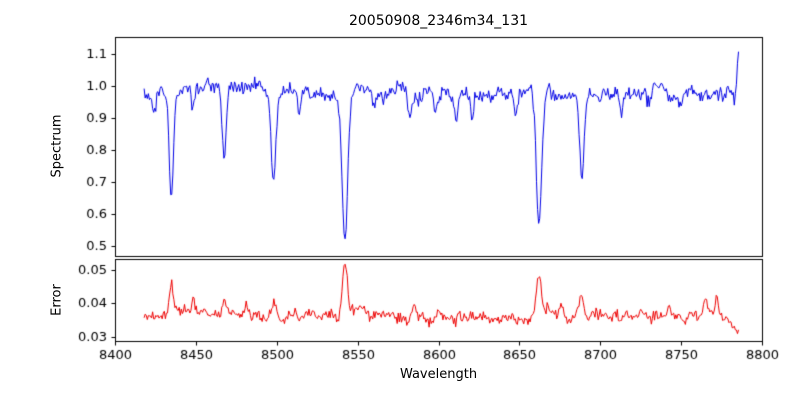 This screenshot has height=400, width=800. What do you see at coordinates (57, 146) in the screenshot?
I see `y-axis-label-spectrum: Spectrum` at bounding box center [57, 146].